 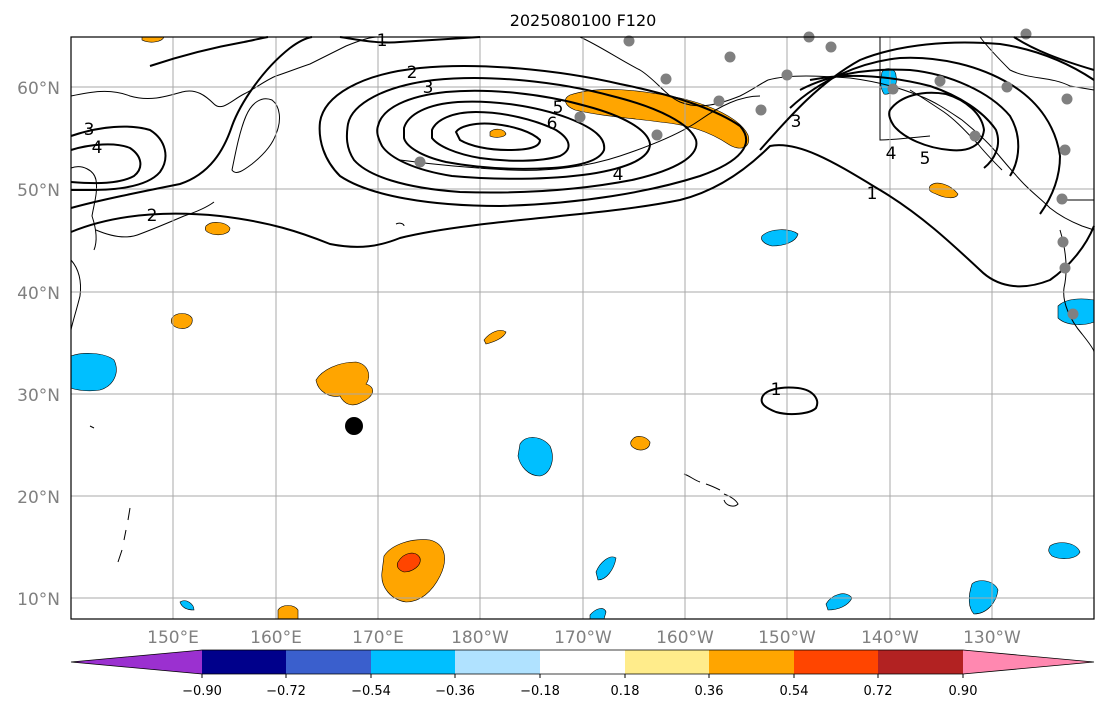 I want to click on colorbar-tick: 0.72, so click(x=878, y=691).